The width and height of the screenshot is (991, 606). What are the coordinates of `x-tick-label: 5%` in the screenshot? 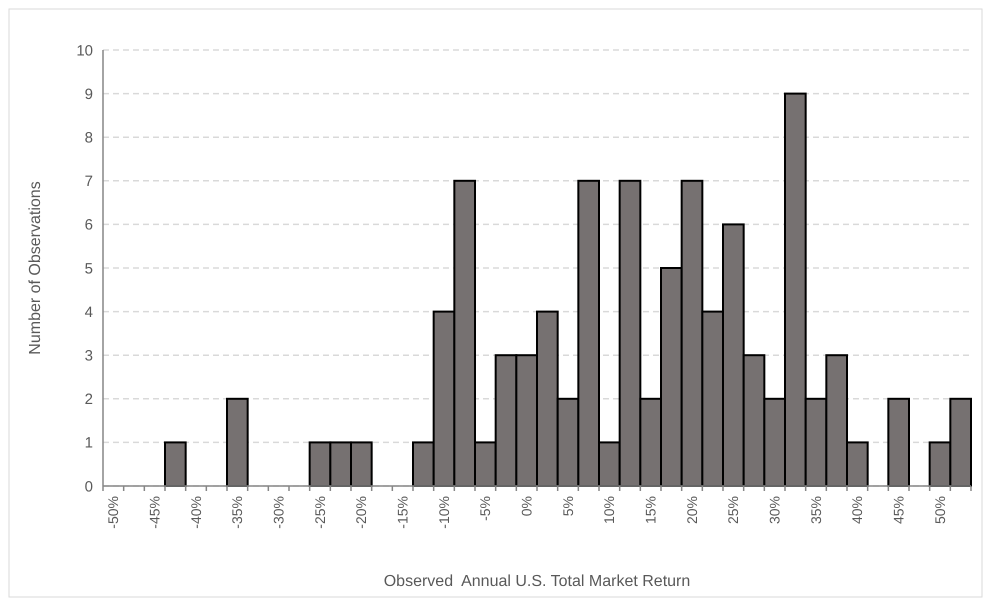 It's located at (568, 506).